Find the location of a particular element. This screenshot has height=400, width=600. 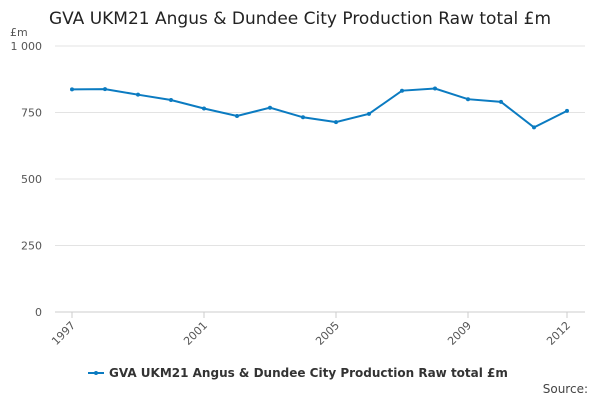

y-tick-label: 1 000 is located at coordinates (27, 46).